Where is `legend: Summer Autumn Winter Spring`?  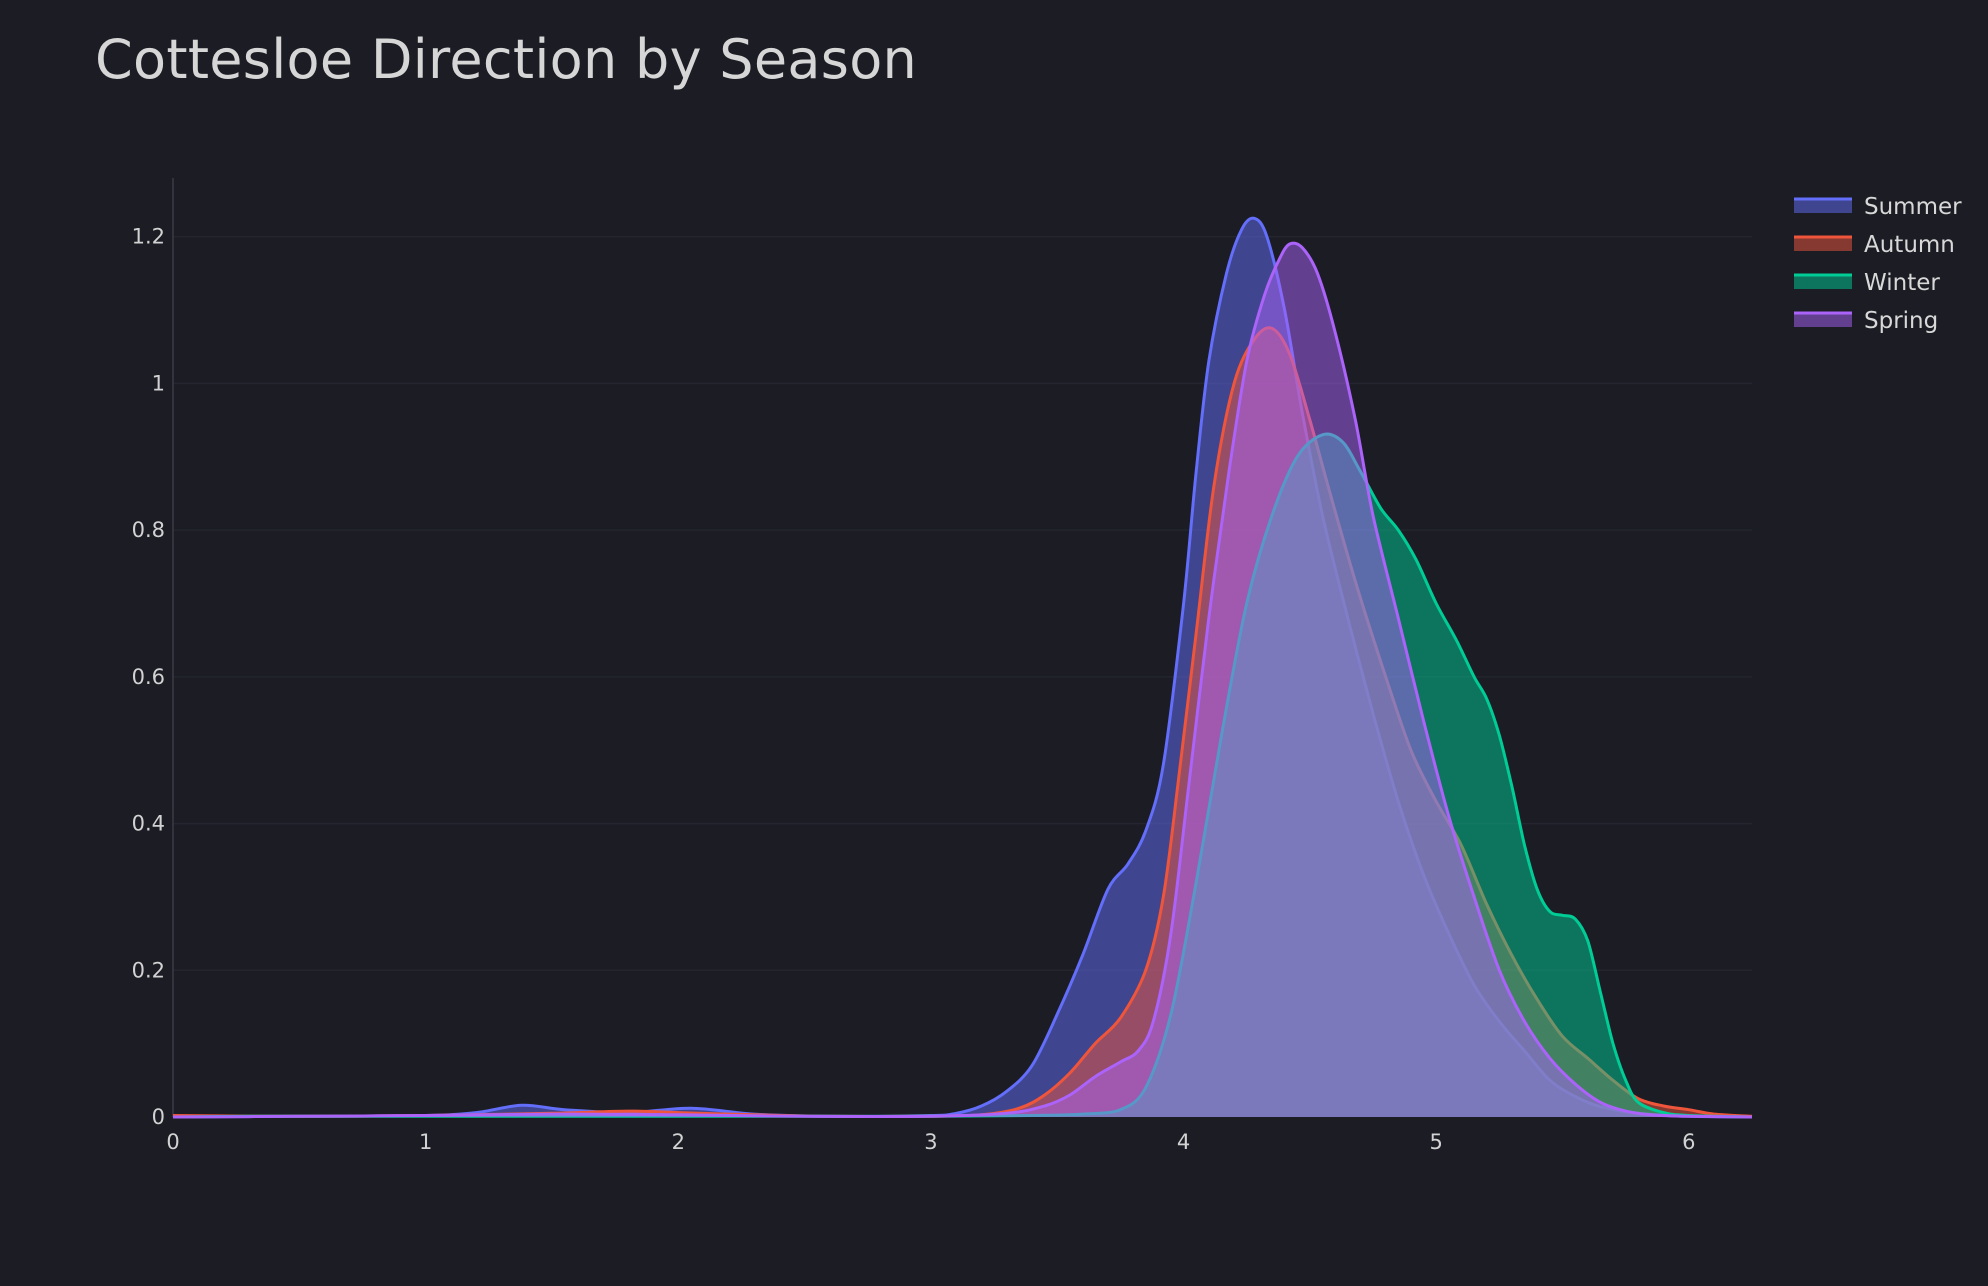 legend: Summer Autumn Winter Spring is located at coordinates (1878, 264).